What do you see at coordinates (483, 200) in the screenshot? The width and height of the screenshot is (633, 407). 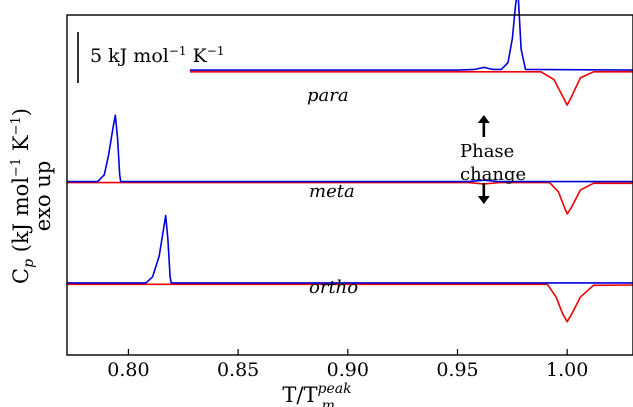 I see `arrow-down-head` at bounding box center [483, 200].